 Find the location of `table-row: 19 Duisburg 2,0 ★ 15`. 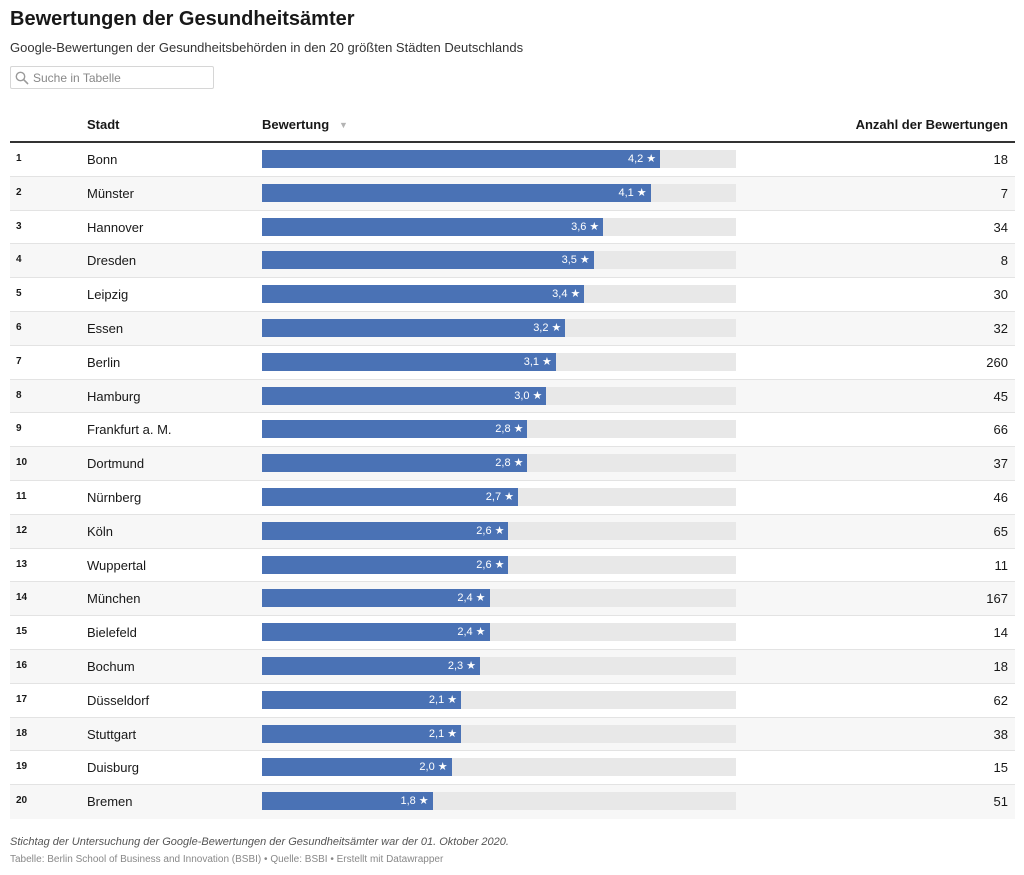

table-row: 19 Duisburg 2,0 ★ 15 is located at coordinates (512, 768).